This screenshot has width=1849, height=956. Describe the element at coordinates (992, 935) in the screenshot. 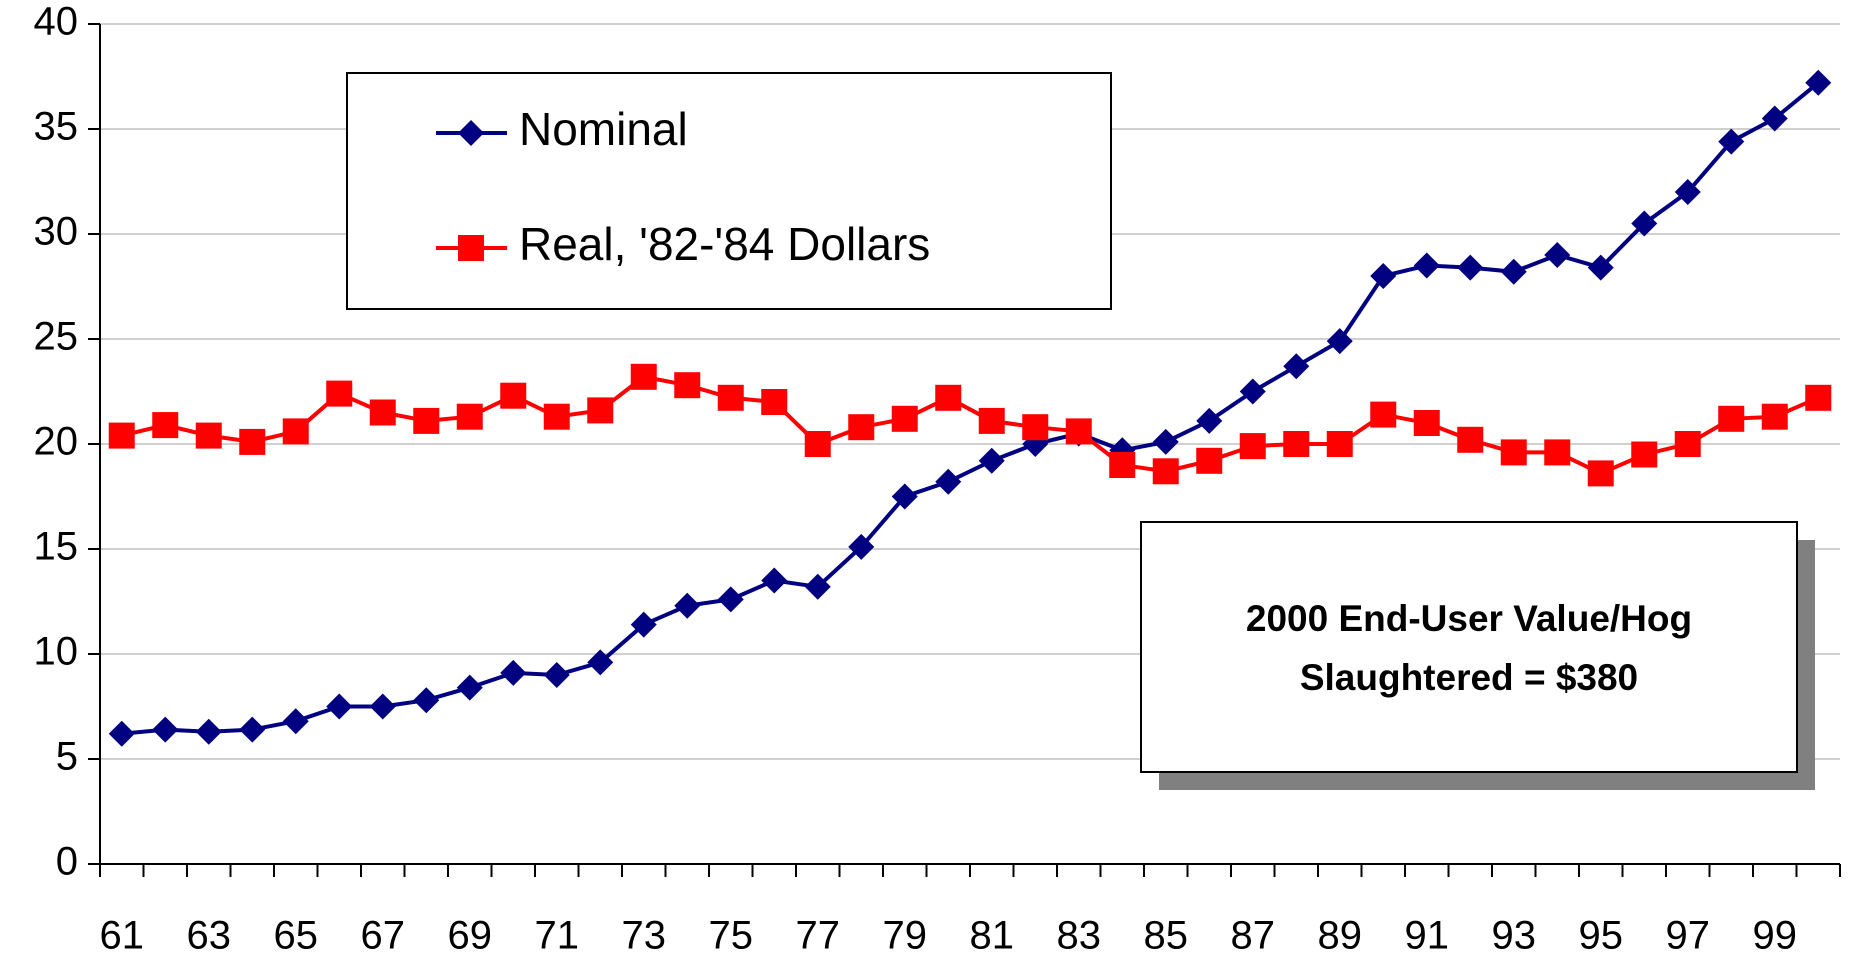

I see `x-tick-label: 81` at that location.